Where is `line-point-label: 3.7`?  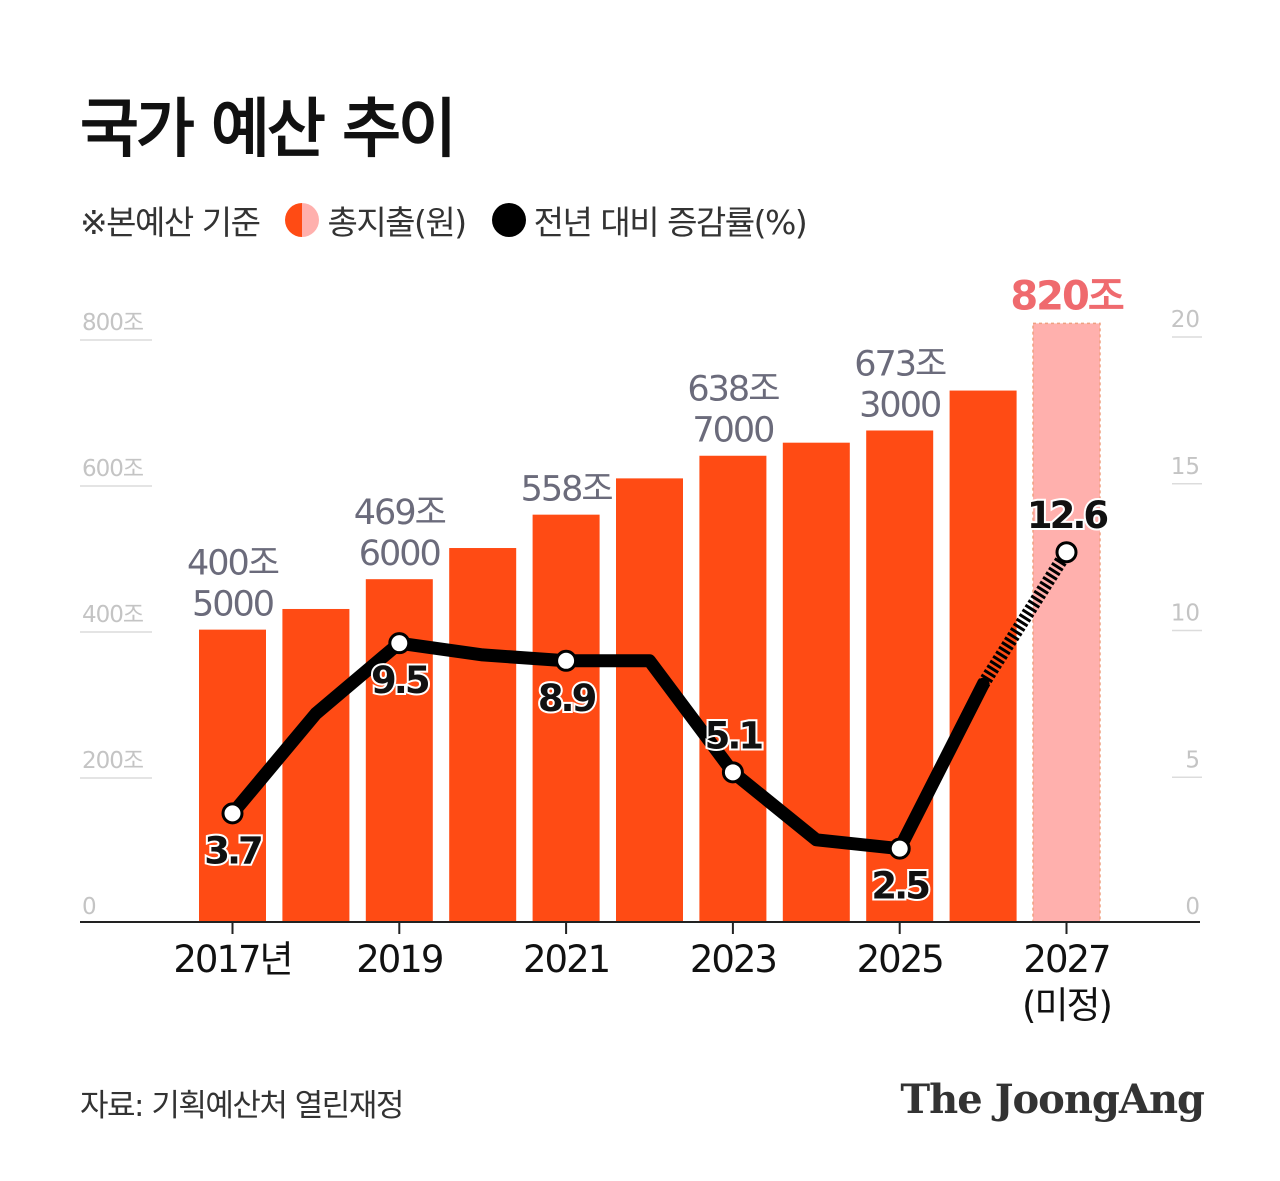 line-point-label: 3.7 is located at coordinates (232, 850).